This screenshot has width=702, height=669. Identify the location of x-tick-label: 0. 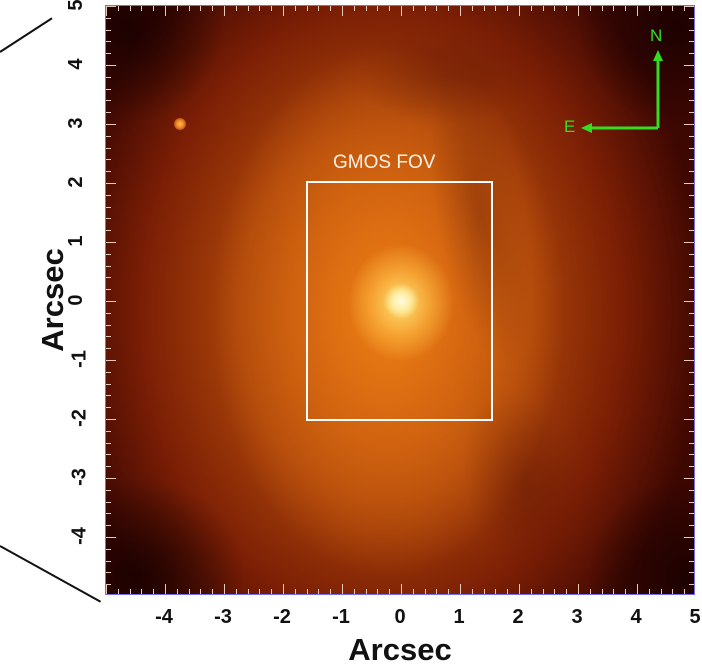
(400, 617).